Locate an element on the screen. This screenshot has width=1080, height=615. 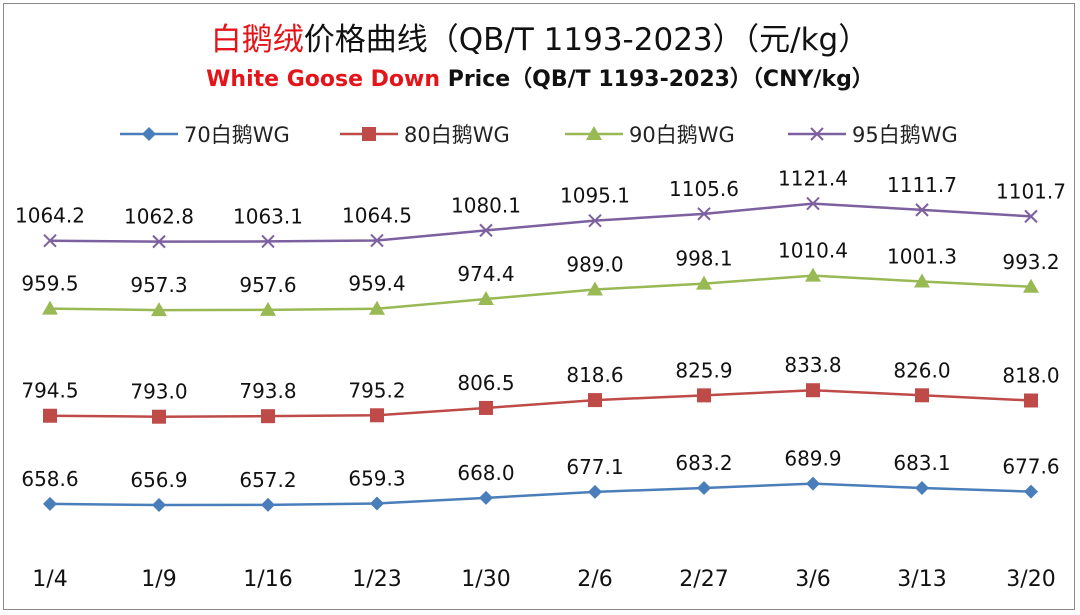
legend-label-1: 70白鹅WG is located at coordinates (237, 135).